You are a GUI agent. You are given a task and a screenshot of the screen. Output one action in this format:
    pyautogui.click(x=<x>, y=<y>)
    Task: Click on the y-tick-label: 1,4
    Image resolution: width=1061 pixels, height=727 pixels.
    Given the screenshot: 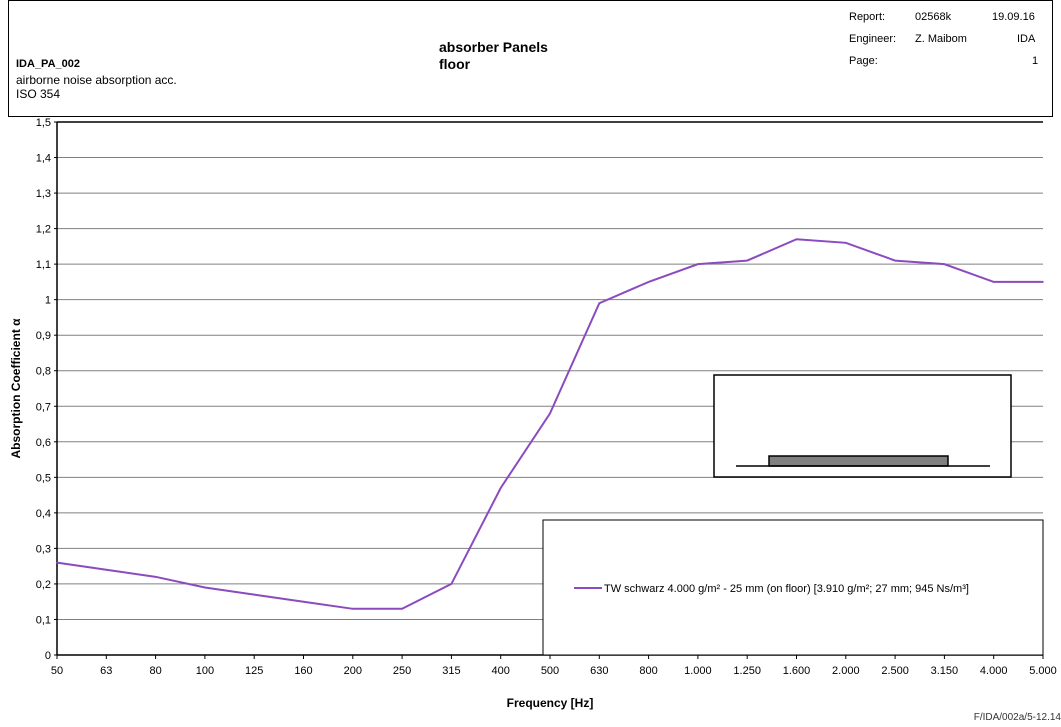 What is the action you would take?
    pyautogui.click(x=43, y=159)
    